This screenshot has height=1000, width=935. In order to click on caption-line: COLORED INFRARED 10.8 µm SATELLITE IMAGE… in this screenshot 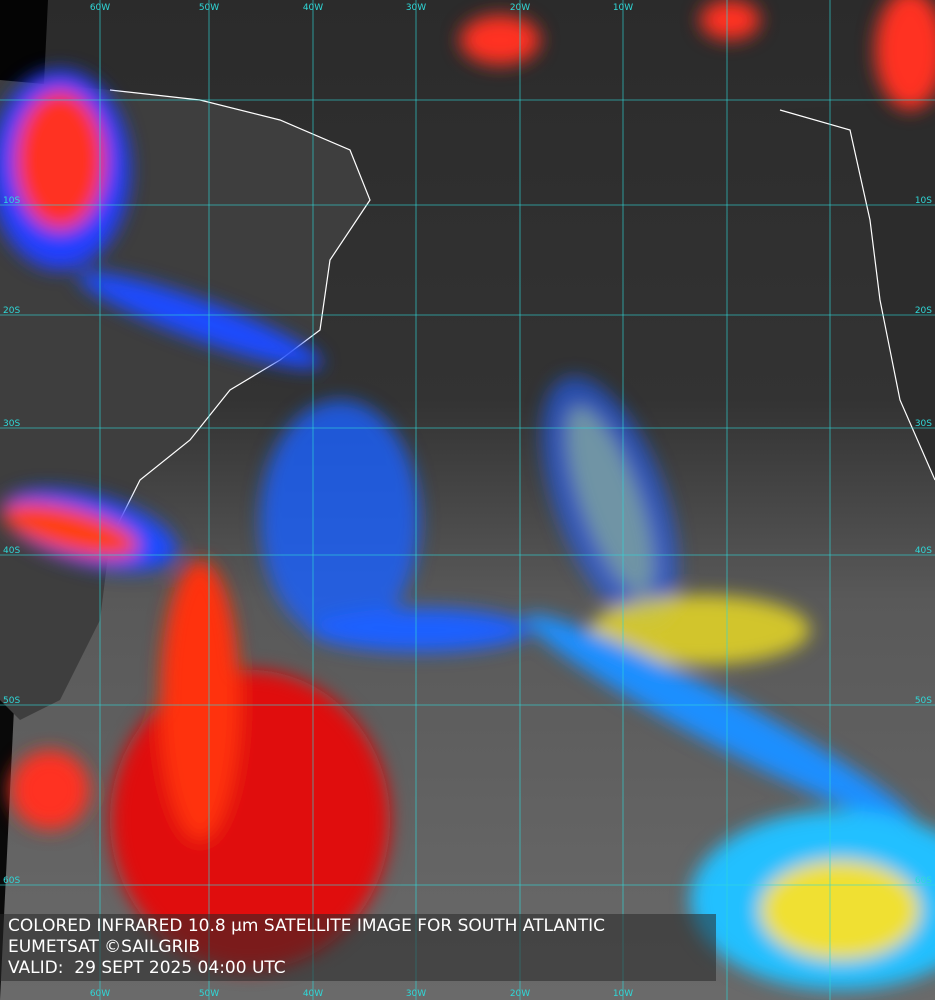, I will do `click(306, 926)`.